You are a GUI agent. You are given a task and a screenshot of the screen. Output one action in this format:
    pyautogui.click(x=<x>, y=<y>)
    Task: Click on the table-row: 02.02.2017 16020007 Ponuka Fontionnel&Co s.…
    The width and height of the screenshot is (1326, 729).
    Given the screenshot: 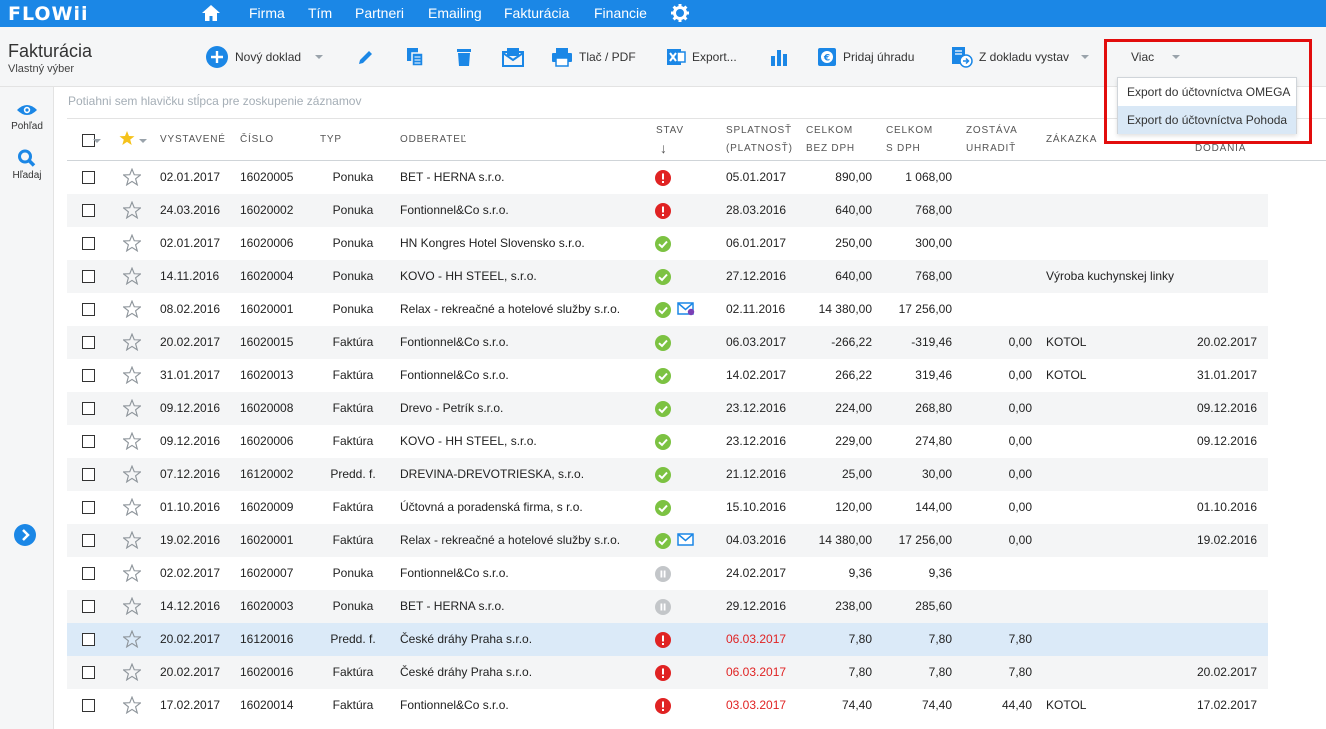 What is the action you would take?
    pyautogui.click(x=667, y=573)
    